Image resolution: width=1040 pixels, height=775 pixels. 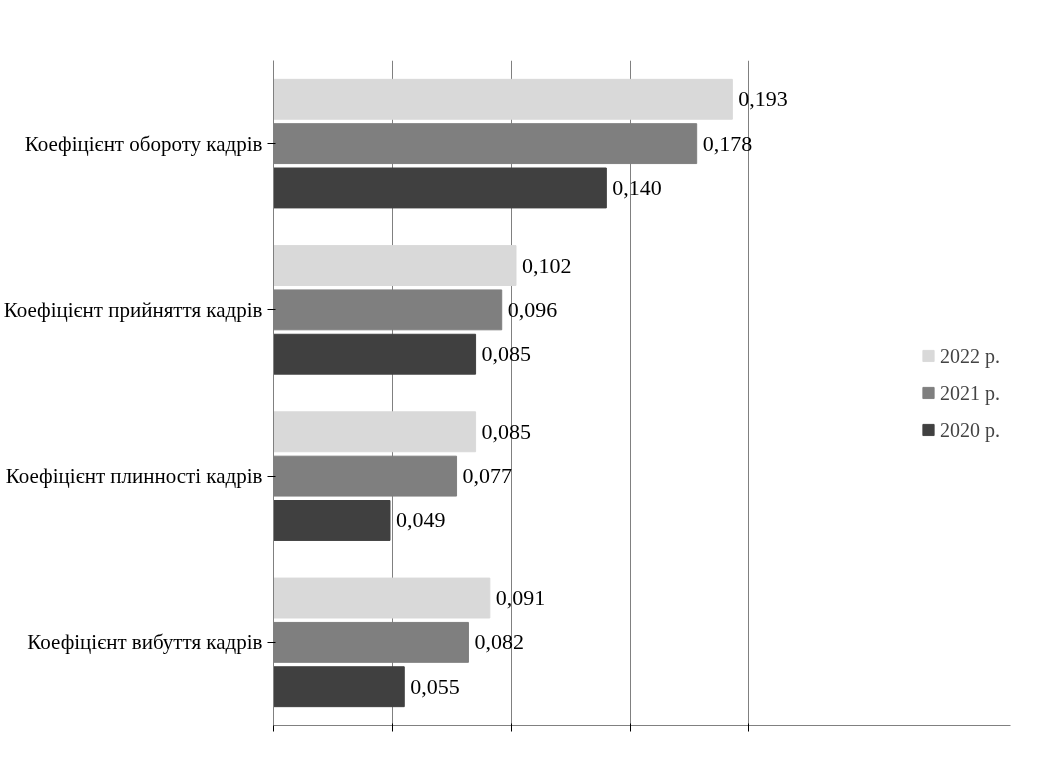 What do you see at coordinates (487, 476) in the screenshot?
I see `data-label: 0,077` at bounding box center [487, 476].